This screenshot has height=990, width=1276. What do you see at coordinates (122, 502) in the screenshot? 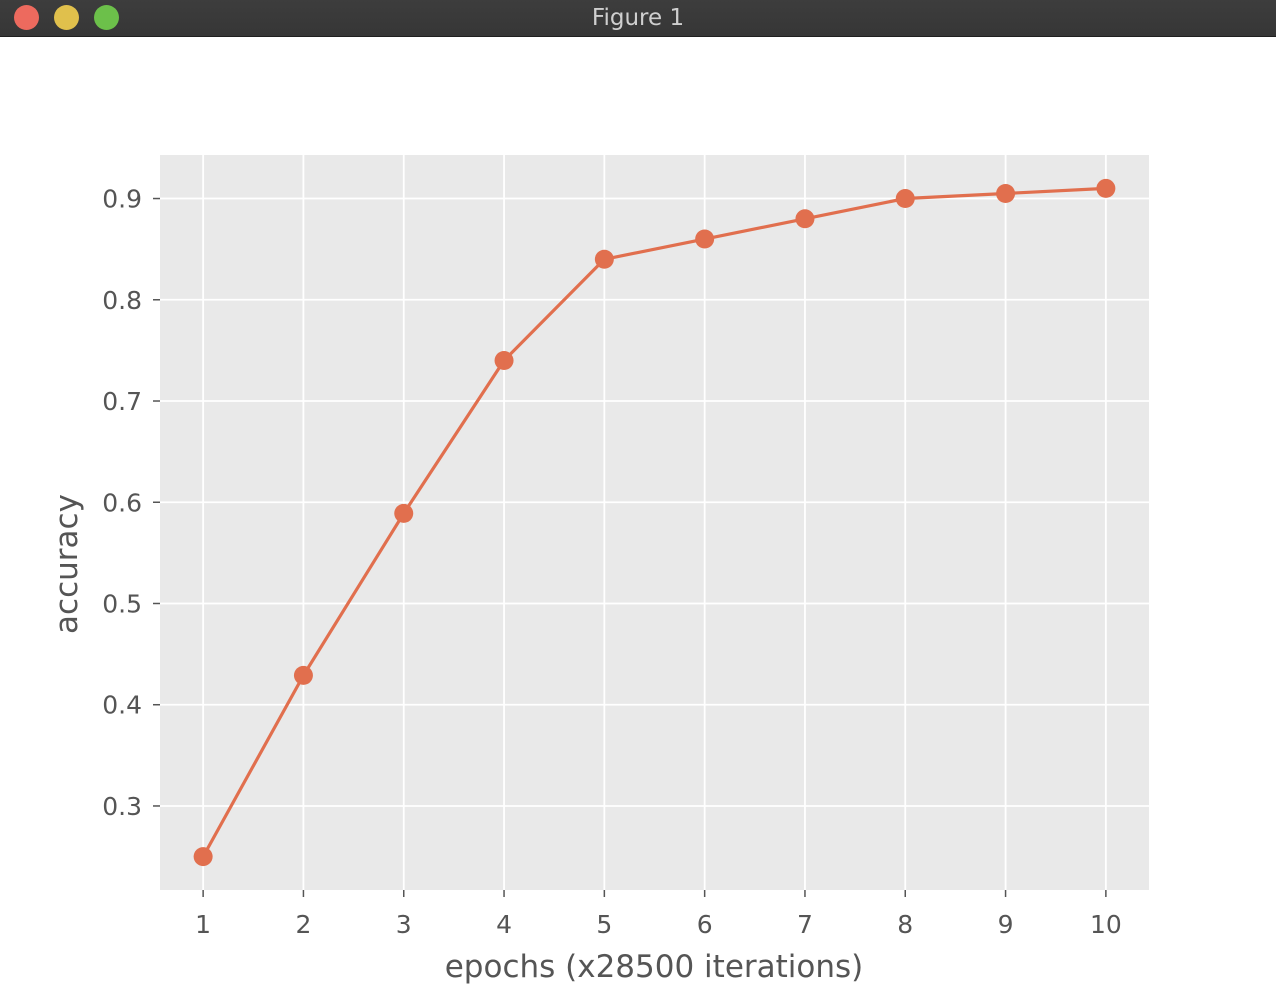
I see `y-tick-label: 0.6` at bounding box center [122, 502].